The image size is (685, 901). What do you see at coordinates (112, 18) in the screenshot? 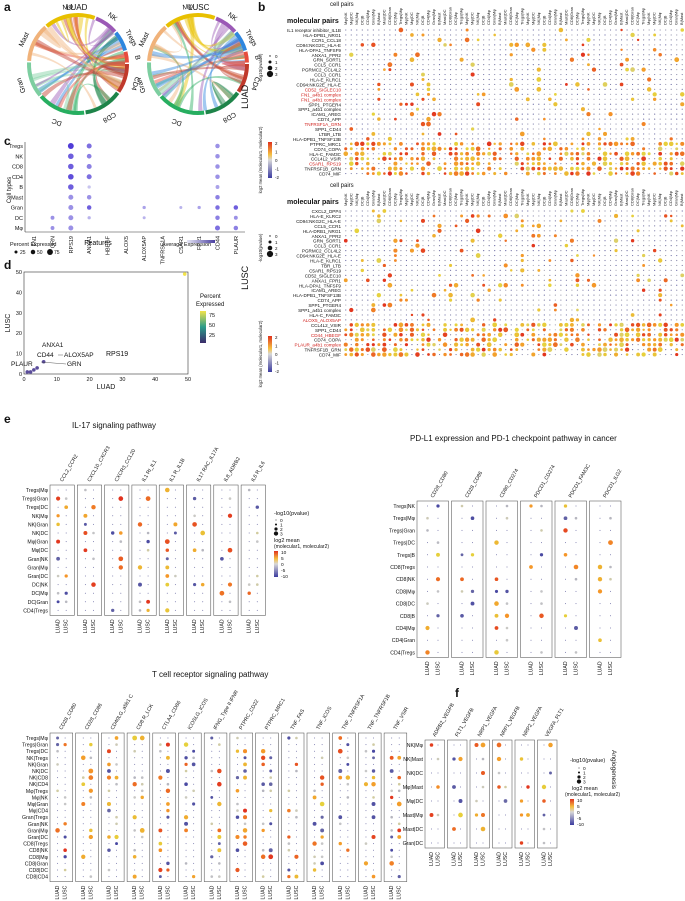
I see `chord-label: NK` at bounding box center [112, 18].